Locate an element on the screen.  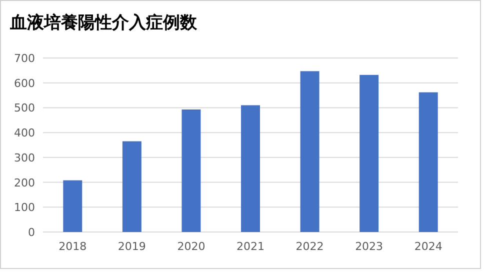
x-tick-label: 2020 is located at coordinates (191, 246).